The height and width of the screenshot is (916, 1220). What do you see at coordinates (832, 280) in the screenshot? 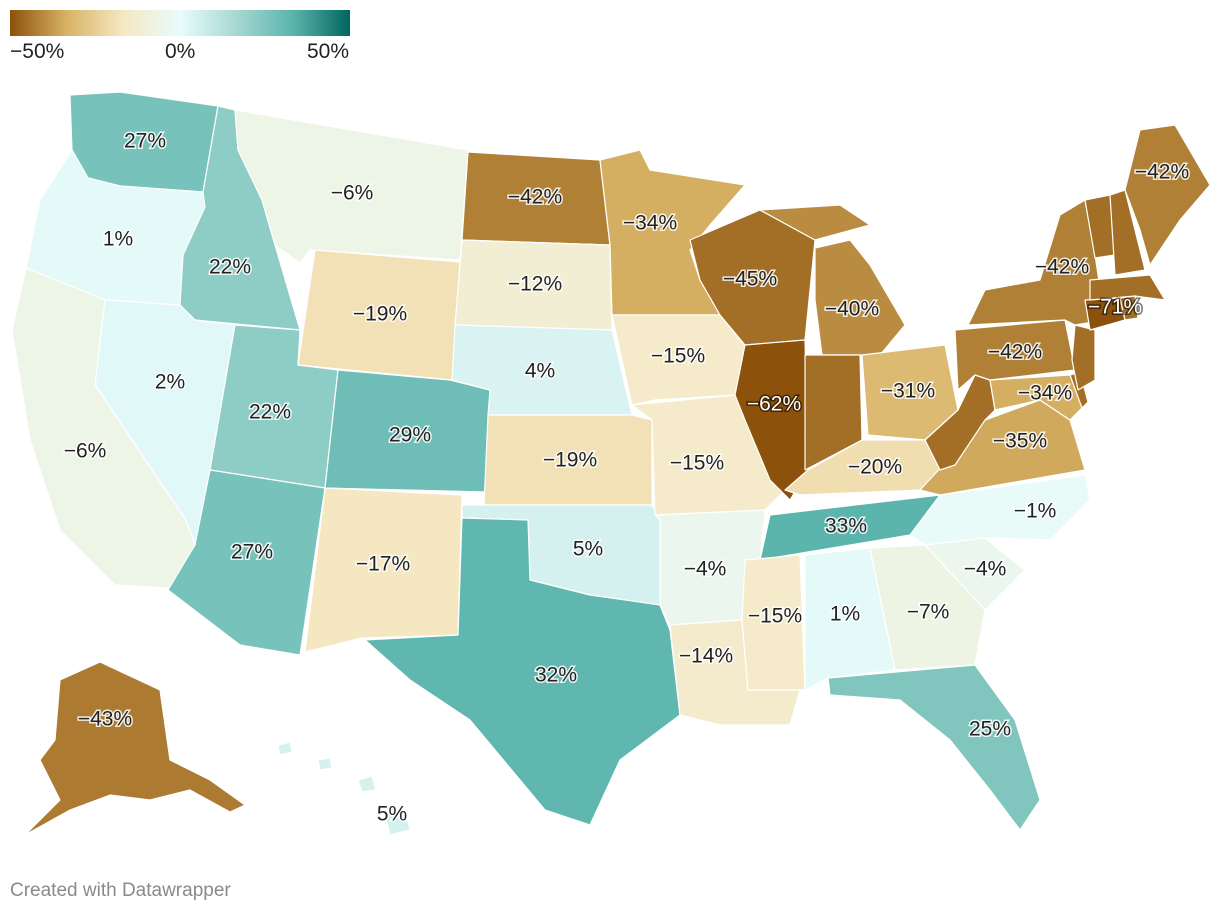
I see `state-mi` at bounding box center [832, 280].